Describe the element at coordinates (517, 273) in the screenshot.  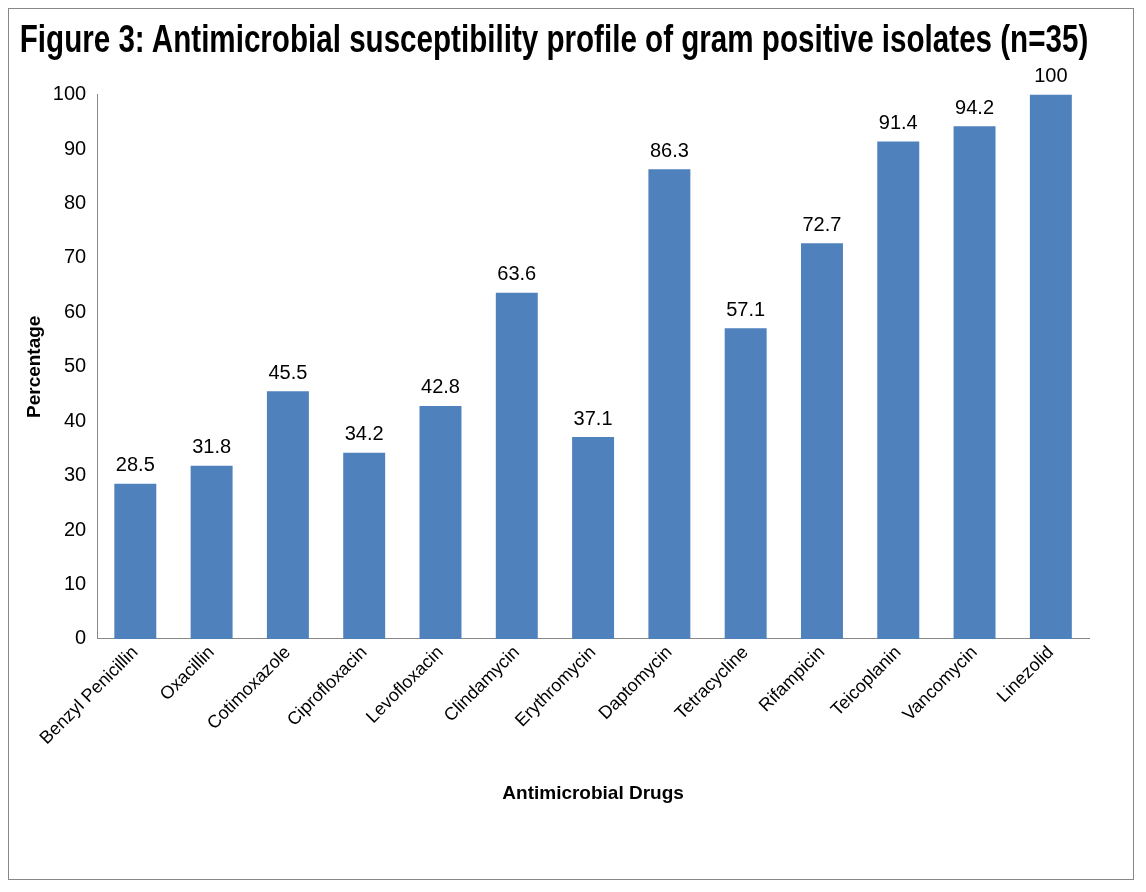
I see `data-label: 63.6` at that location.